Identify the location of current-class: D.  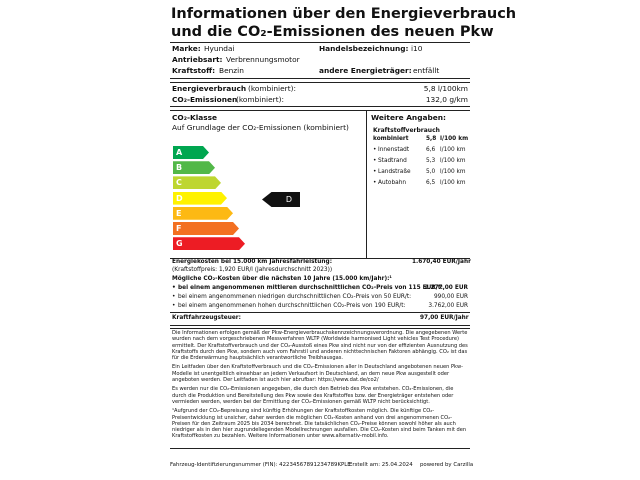
(281, 199).